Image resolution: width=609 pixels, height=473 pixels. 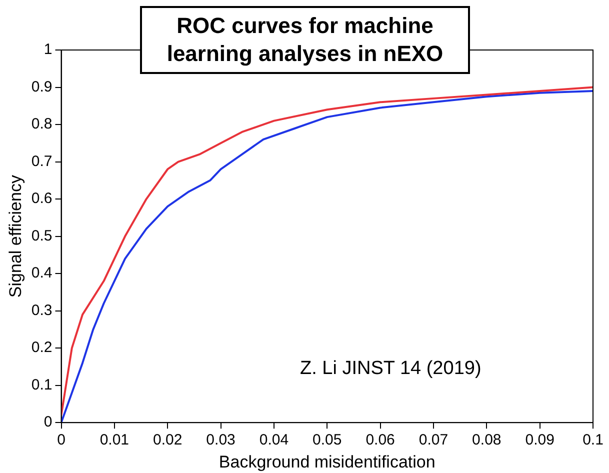 I want to click on y-tick-label: 0.7, so click(x=41, y=161).